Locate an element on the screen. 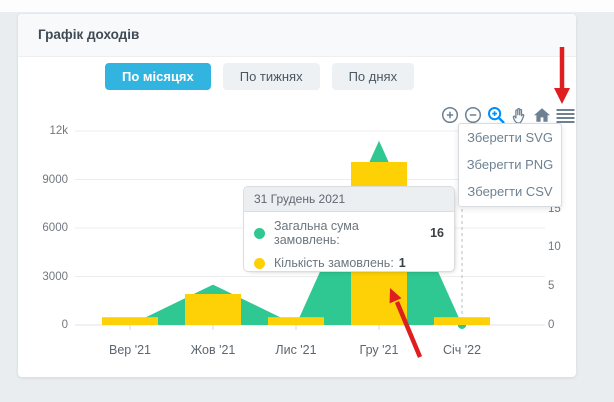 The image size is (614, 402). zoom-out-icon is located at coordinates (473, 115).